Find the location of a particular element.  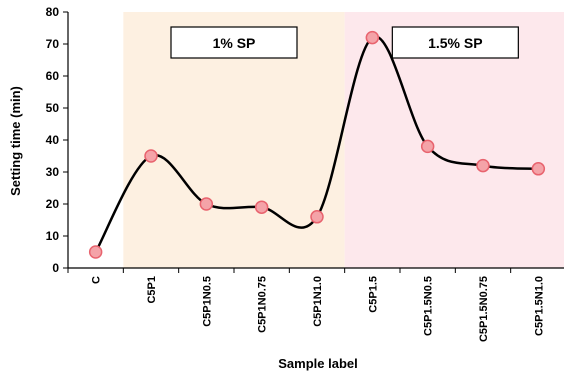

y-tick-label: 20 is located at coordinates (53, 204).